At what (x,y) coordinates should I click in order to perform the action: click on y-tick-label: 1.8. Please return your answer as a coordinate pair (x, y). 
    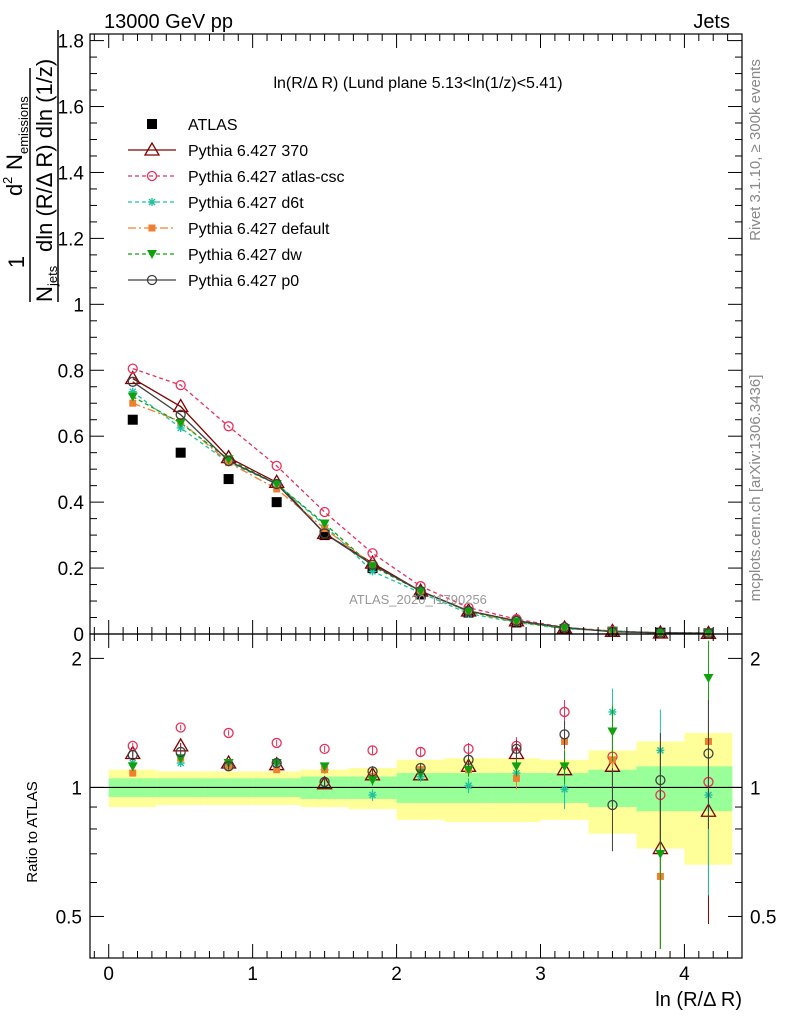
    Looking at the image, I should click on (71, 42).